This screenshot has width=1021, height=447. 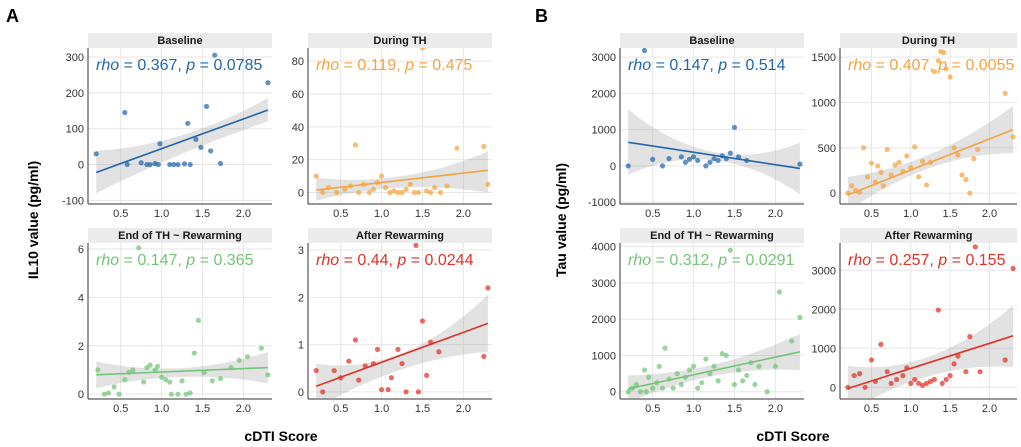 What do you see at coordinates (340, 409) in the screenshot?
I see `x-tick-label: 0.5` at bounding box center [340, 409].